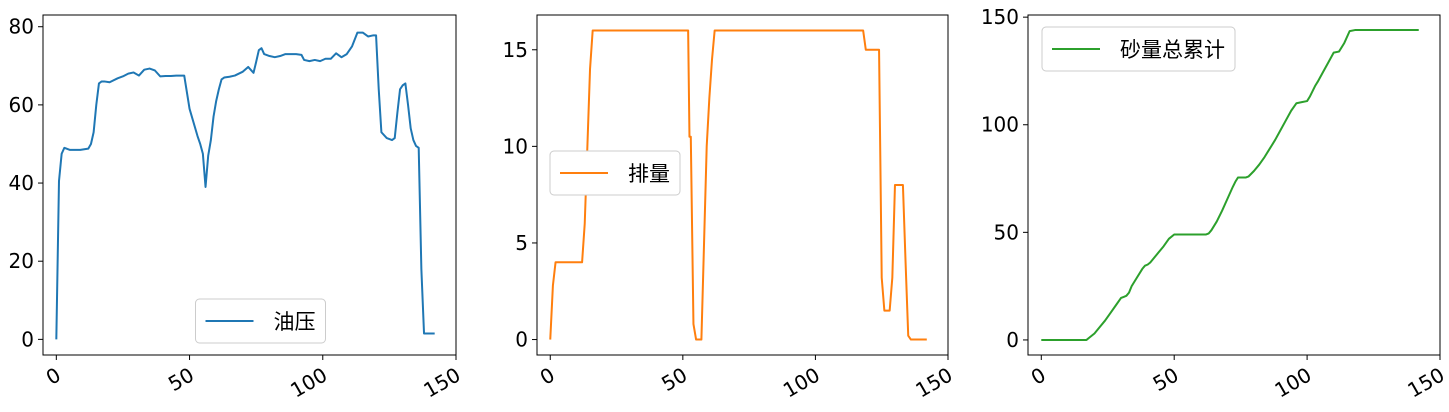 The width and height of the screenshot is (1449, 412). What do you see at coordinates (1000, 125) in the screenshot?
I see `y-tick-label: 100` at bounding box center [1000, 125].